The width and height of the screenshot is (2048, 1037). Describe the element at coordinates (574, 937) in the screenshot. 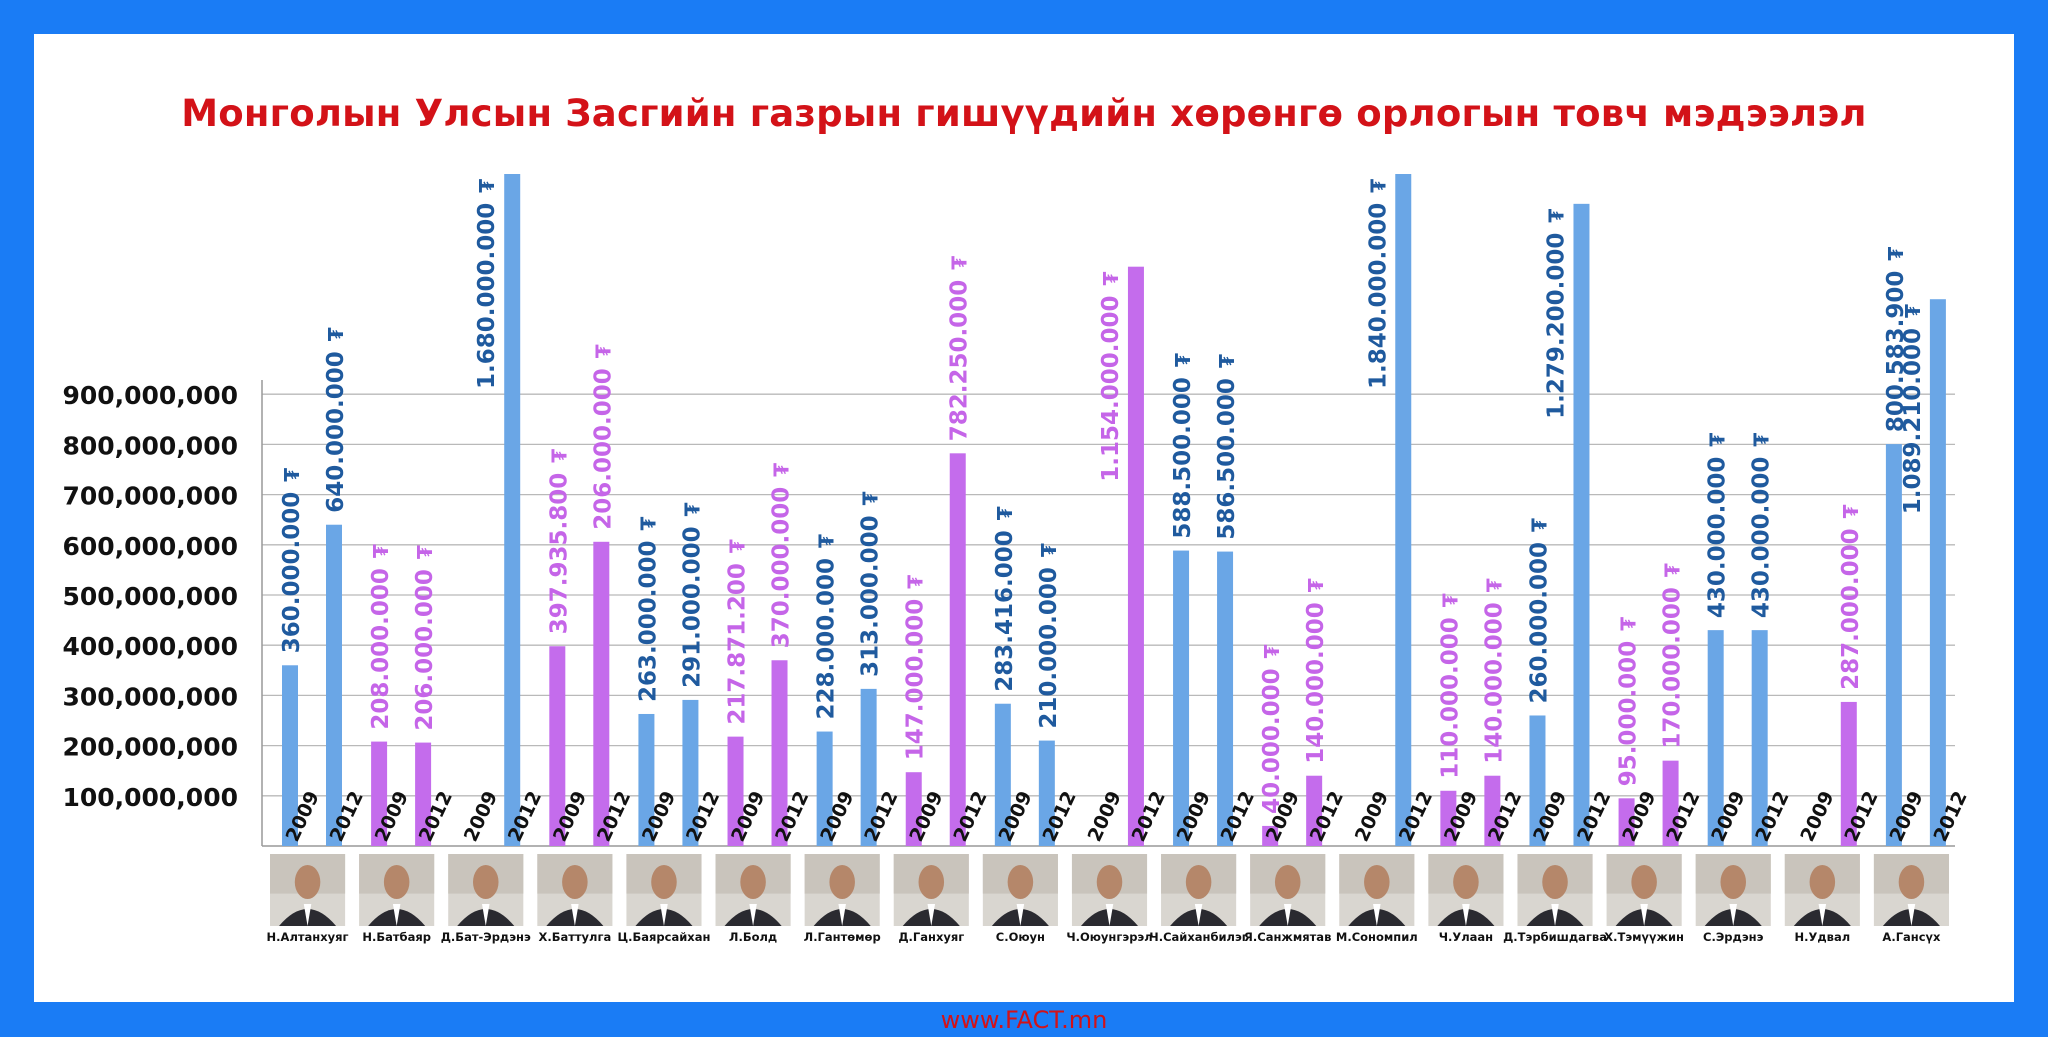

I see `member-name: Х.Баттулга` at that location.